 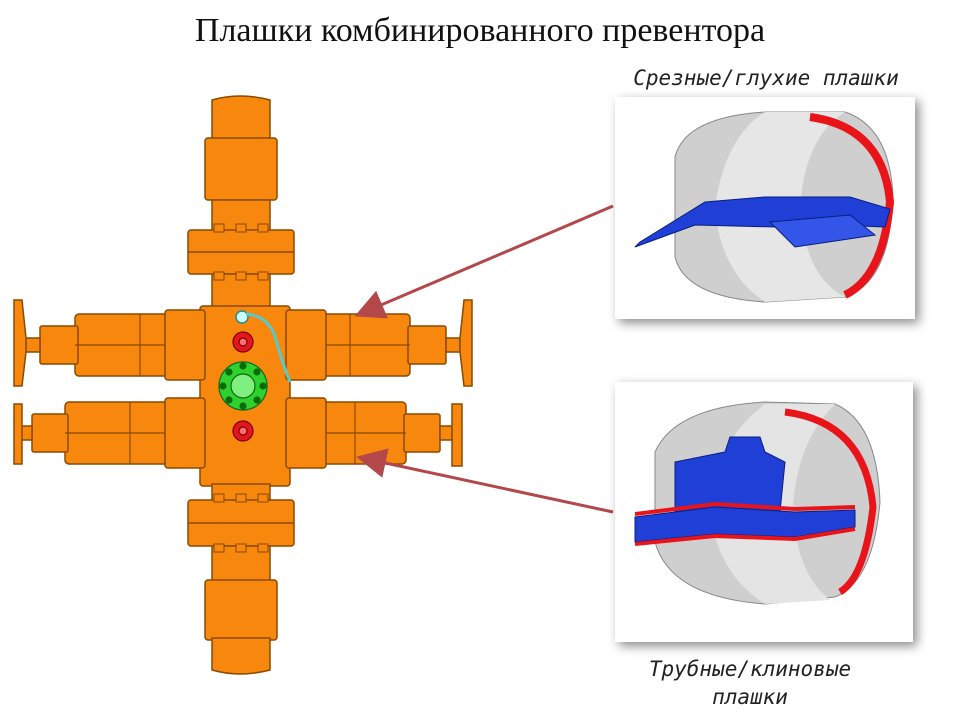 What do you see at coordinates (484, 261) in the screenshot?
I see `arrow-to-shear-rams` at bounding box center [484, 261].